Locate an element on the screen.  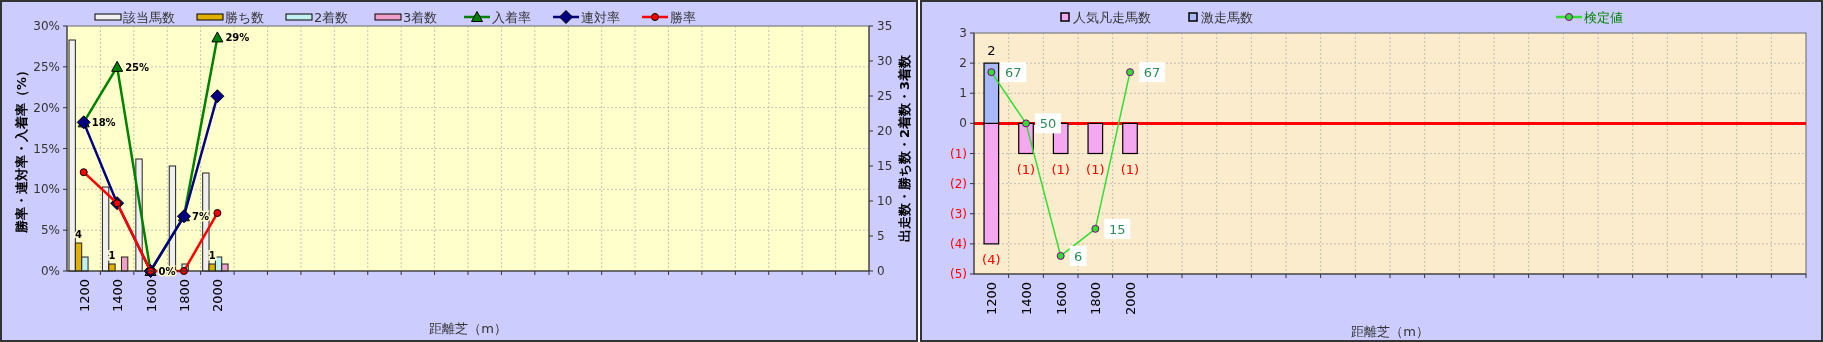
legend-label: 入着率 is located at coordinates (511, 17).